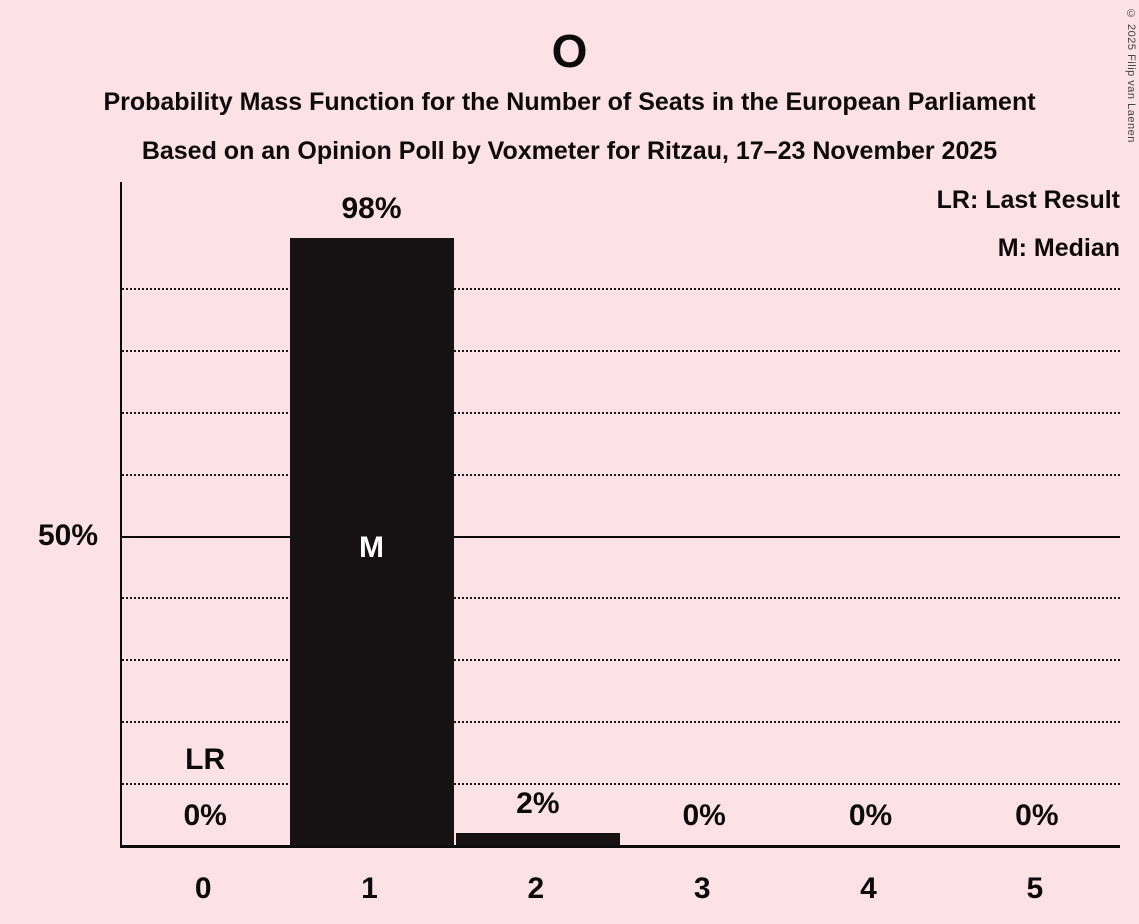 The image size is (1139, 924). What do you see at coordinates (1037, 815) in the screenshot?
I see `value-label-seats-5: 0%` at bounding box center [1037, 815].